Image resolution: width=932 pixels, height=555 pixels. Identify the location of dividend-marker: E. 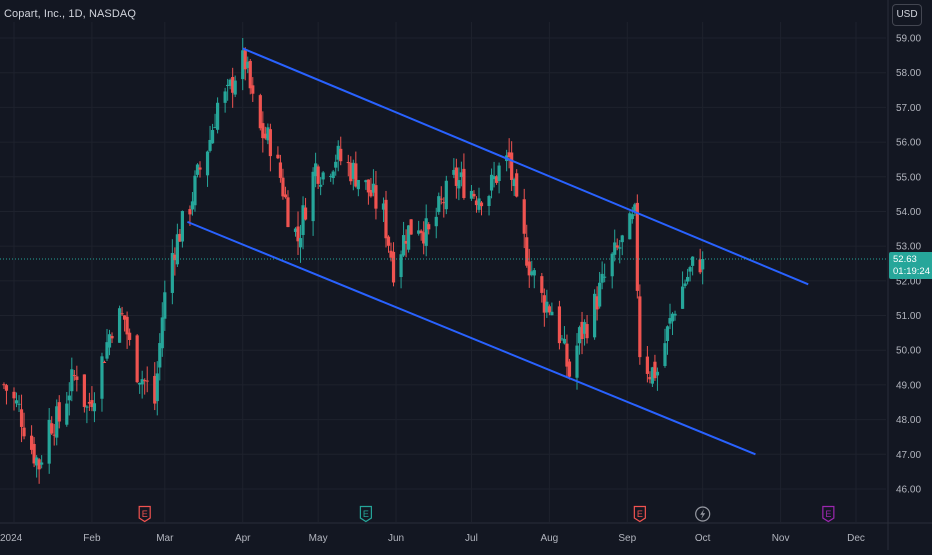
(365, 514).